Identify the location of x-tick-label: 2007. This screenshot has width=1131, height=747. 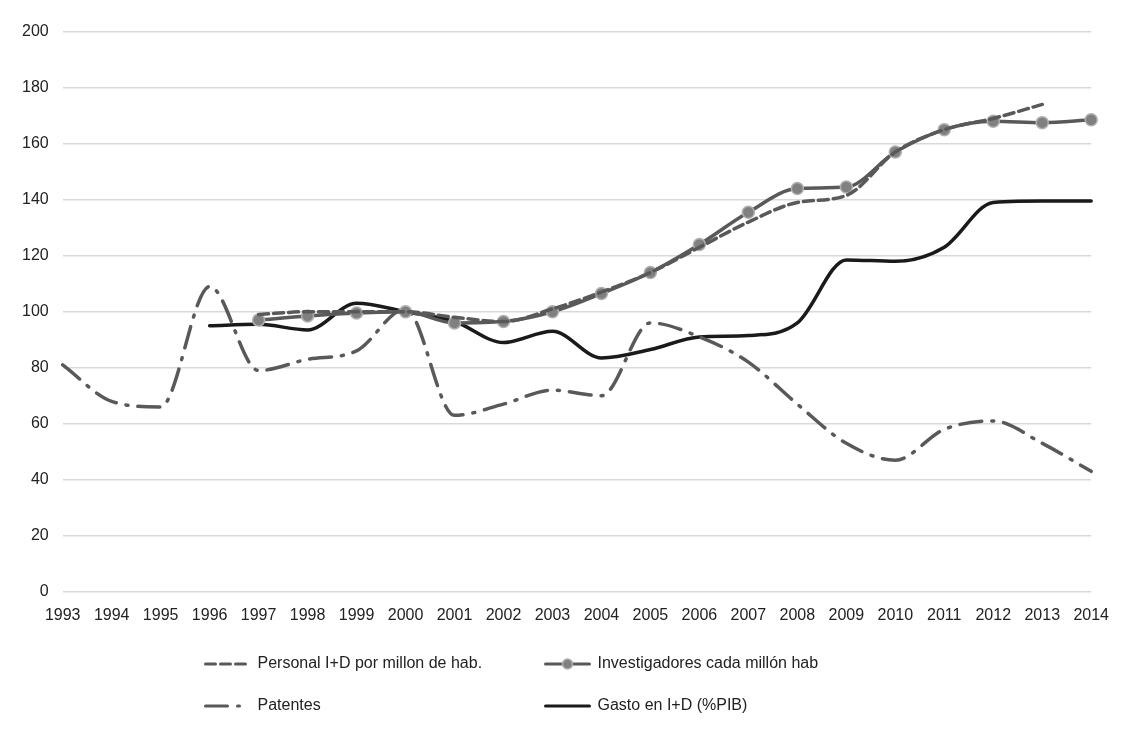
(748, 614).